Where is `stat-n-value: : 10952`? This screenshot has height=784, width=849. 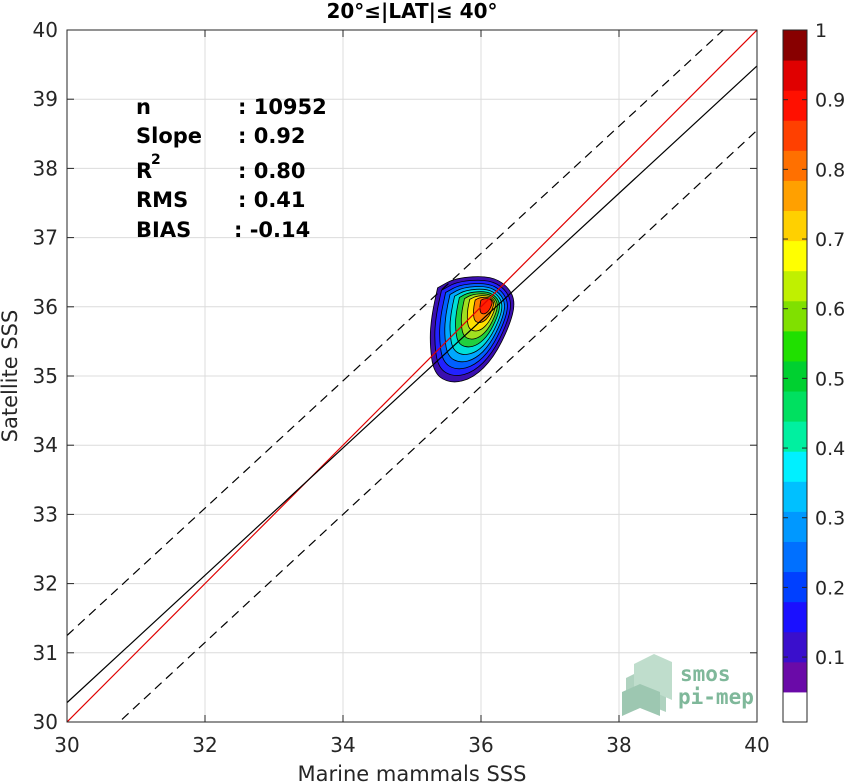
stat-n-value: : 10952 is located at coordinates (282, 107).